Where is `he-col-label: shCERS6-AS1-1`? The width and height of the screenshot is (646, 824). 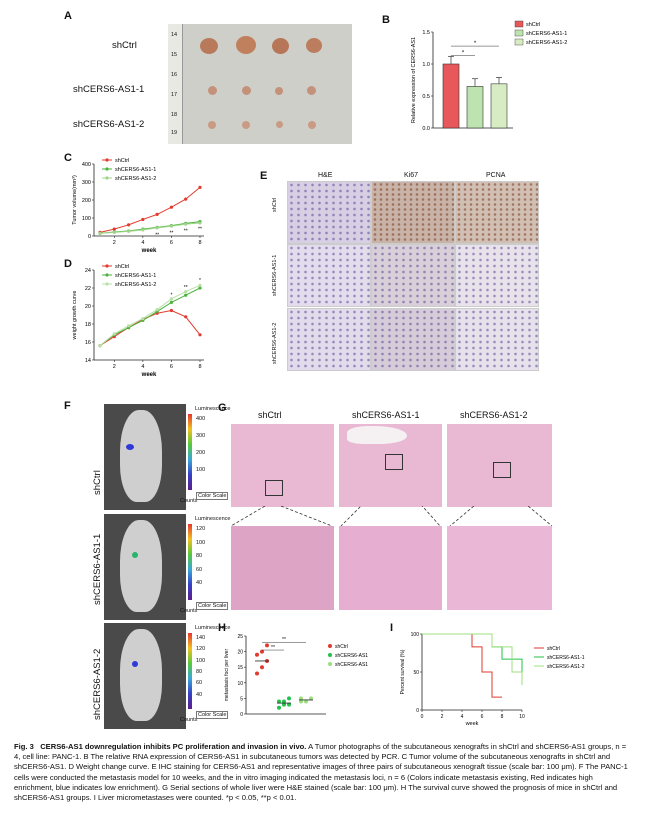
he-col-label: shCERS6-AS1-1 is located at coordinates (386, 415).